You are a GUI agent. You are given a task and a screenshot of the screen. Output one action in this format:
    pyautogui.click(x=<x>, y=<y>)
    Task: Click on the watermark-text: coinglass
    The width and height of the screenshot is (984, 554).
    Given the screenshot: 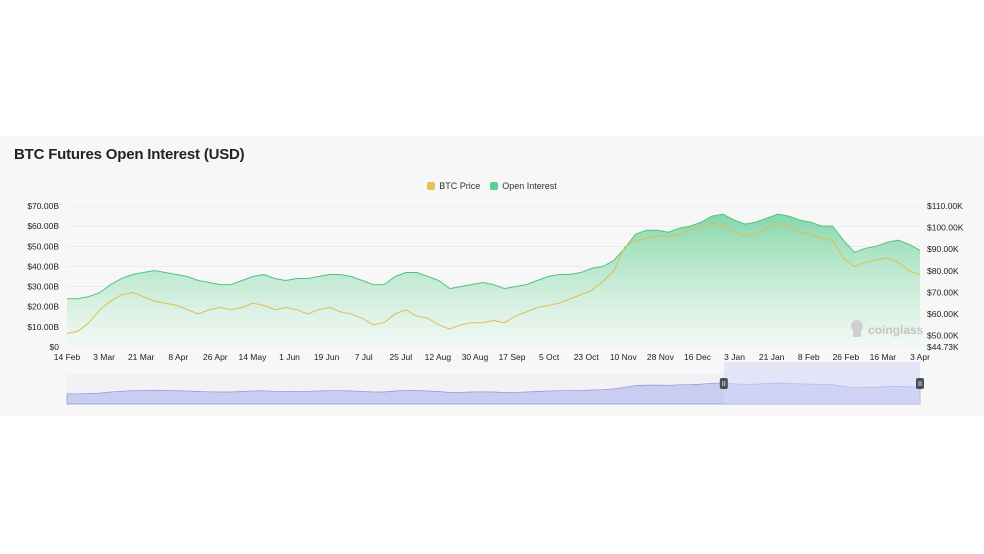 What is the action you would take?
    pyautogui.click(x=896, y=330)
    